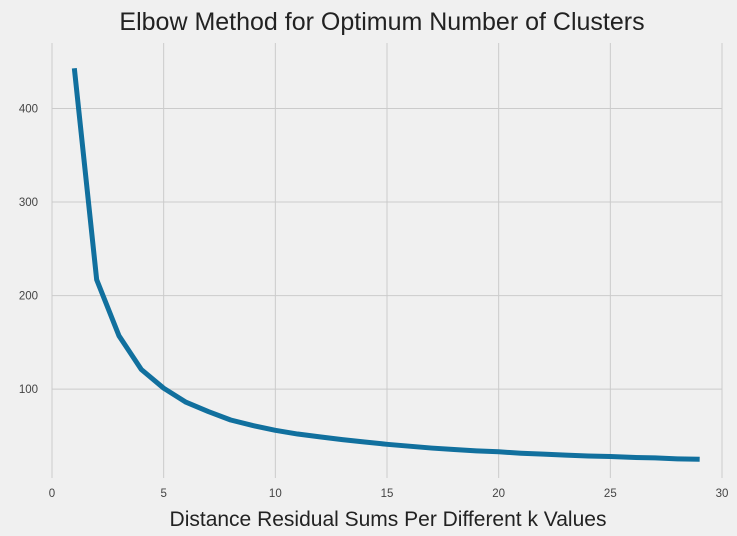  I want to click on x-tick-label: 5, so click(163, 494).